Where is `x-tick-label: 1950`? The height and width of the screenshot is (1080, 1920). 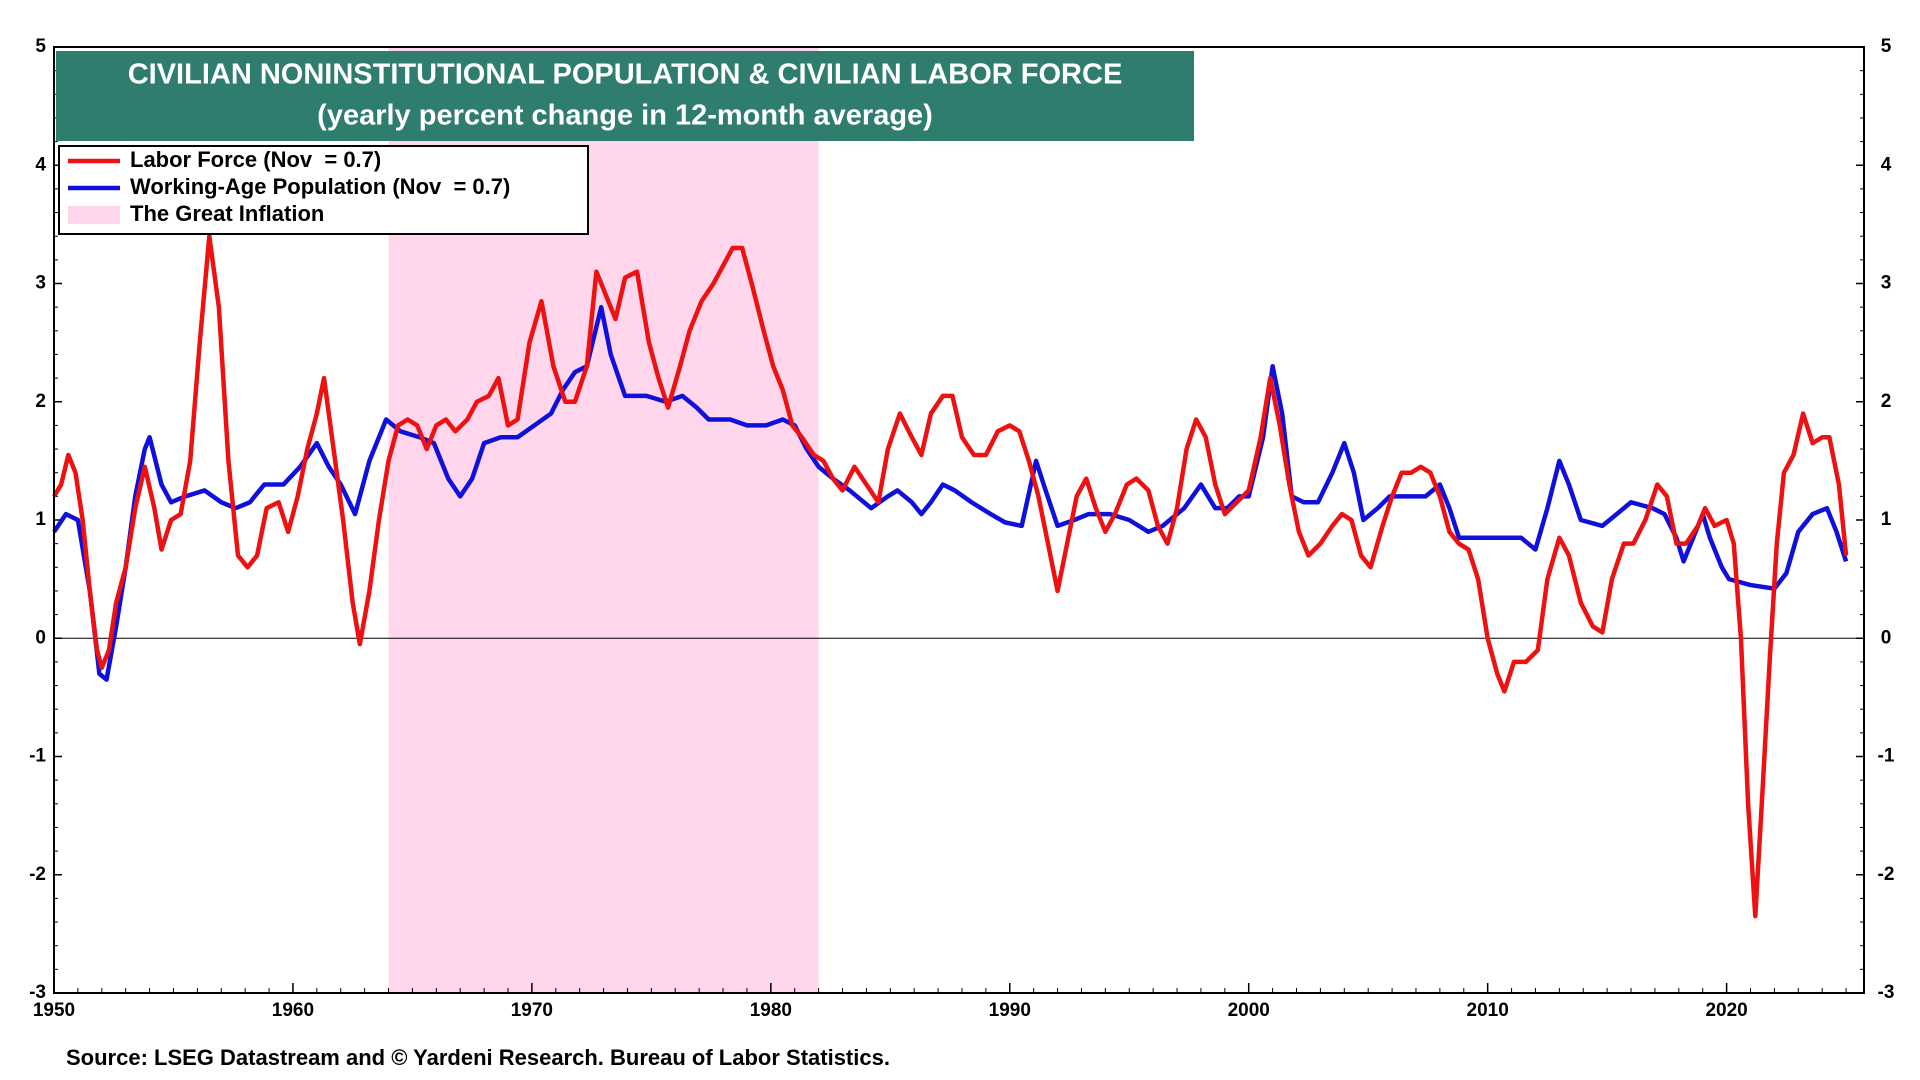 x-tick-label: 1950 is located at coordinates (54, 1010).